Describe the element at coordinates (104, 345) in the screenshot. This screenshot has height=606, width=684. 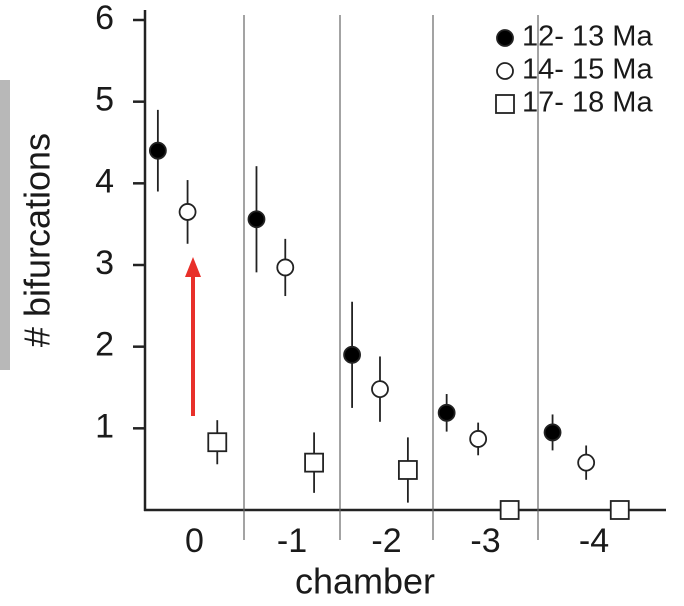
I see `y-tick-label: 2` at that location.